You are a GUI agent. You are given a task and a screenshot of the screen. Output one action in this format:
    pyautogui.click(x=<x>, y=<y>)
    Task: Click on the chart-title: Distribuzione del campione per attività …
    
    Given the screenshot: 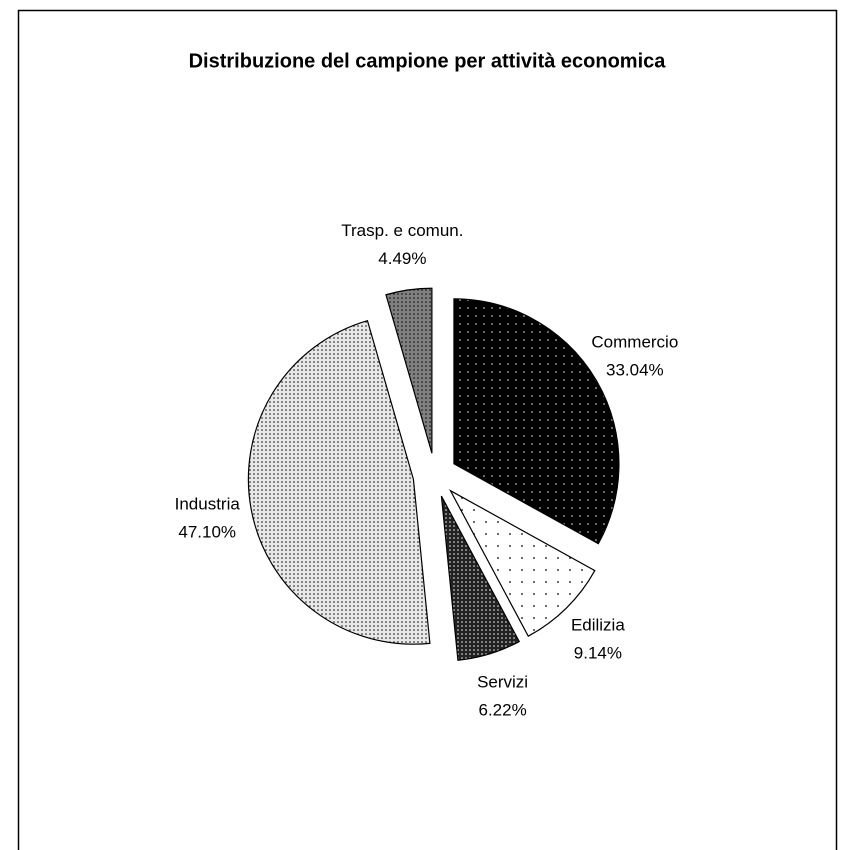 What is the action you would take?
    pyautogui.click(x=428, y=61)
    